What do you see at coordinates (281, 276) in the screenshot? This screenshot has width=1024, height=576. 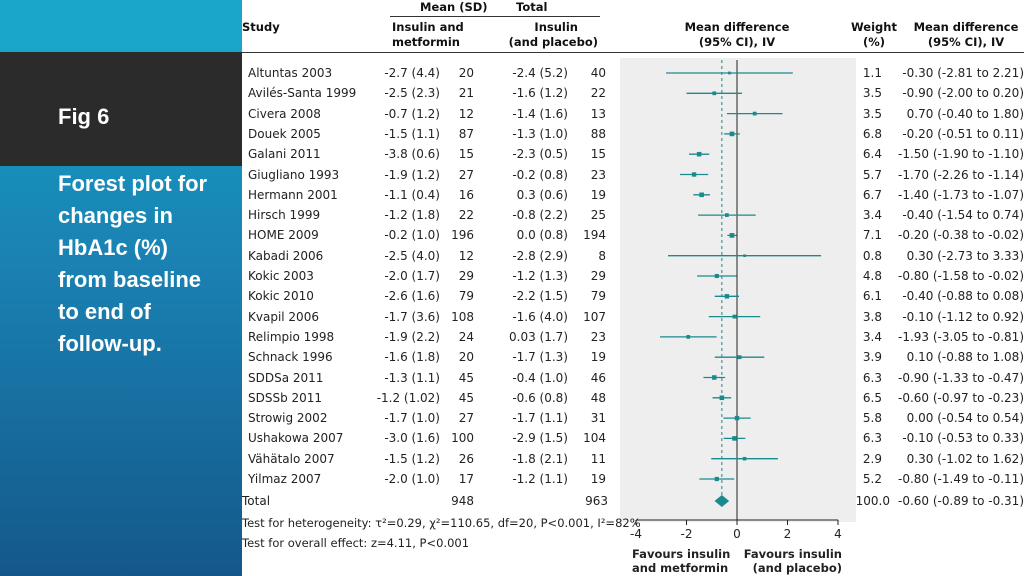 I see `study-name: Kokic 2003` at bounding box center [281, 276].